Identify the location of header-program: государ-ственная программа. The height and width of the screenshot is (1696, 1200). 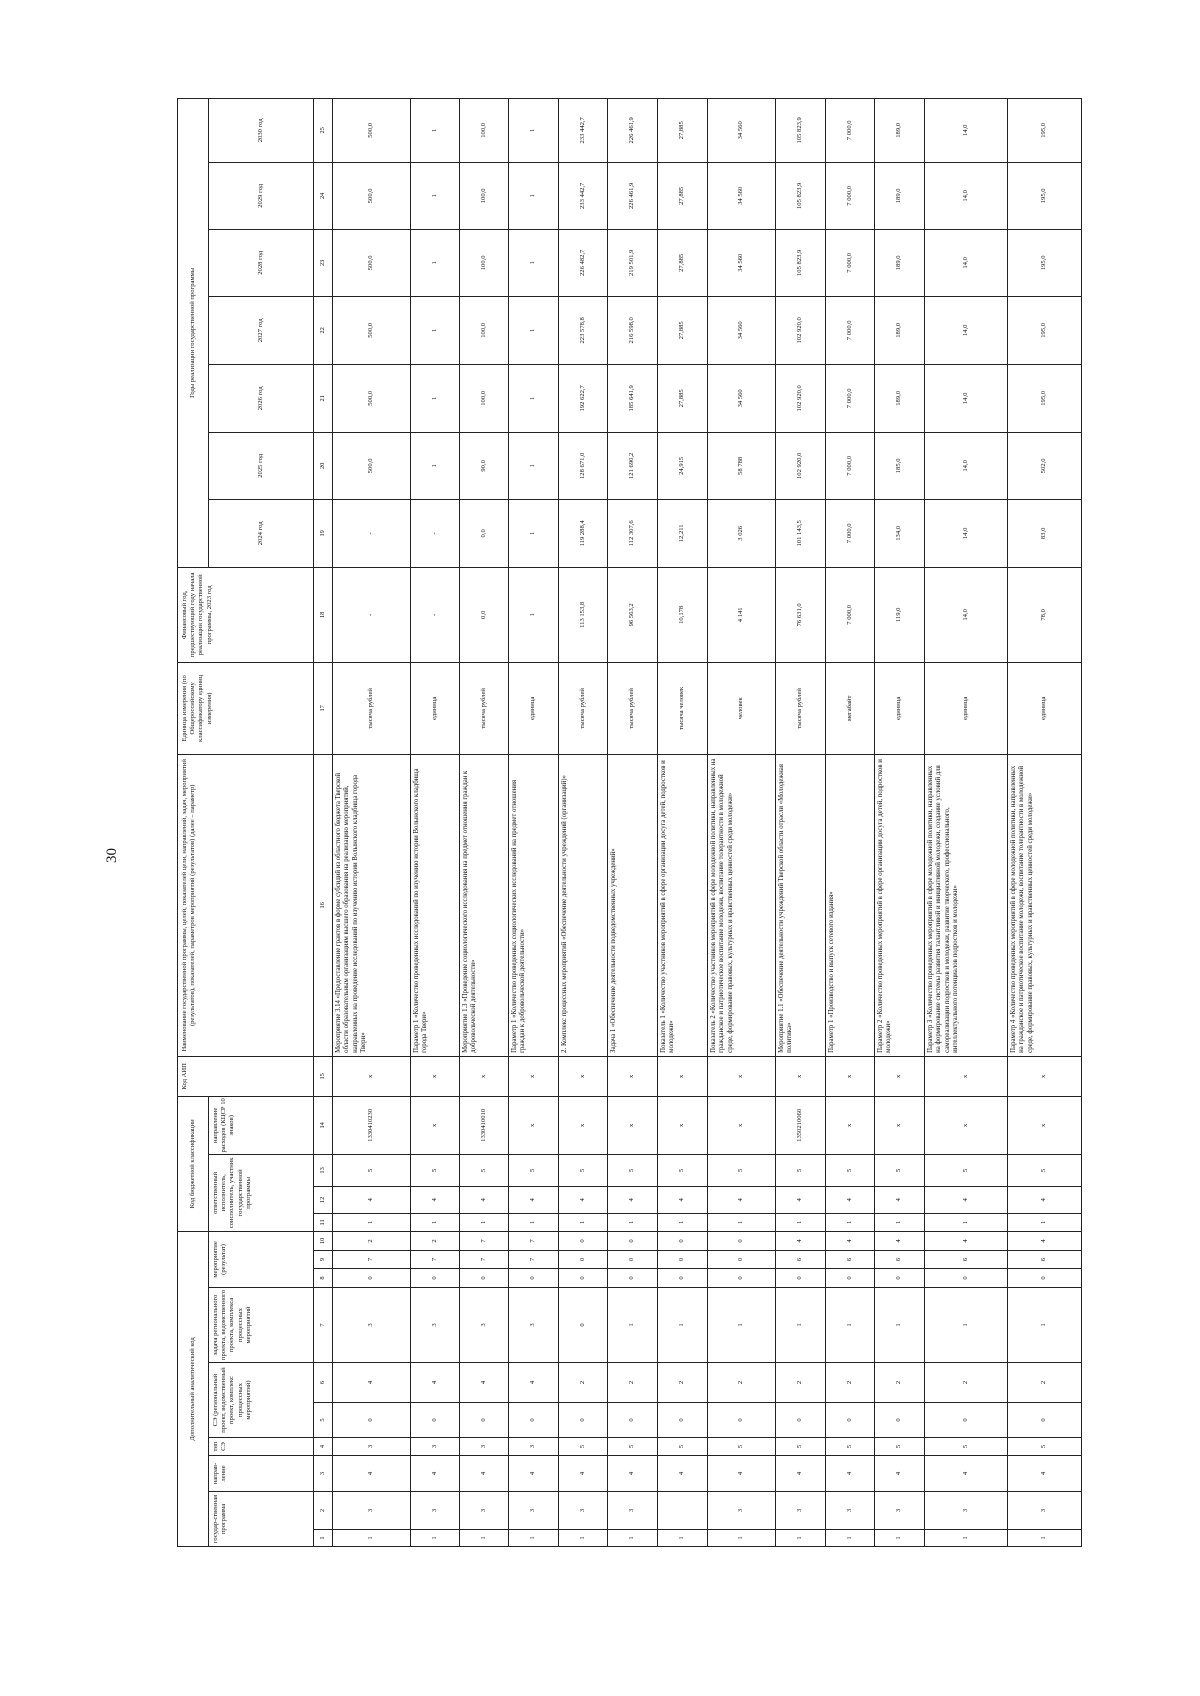
(261, 1519).